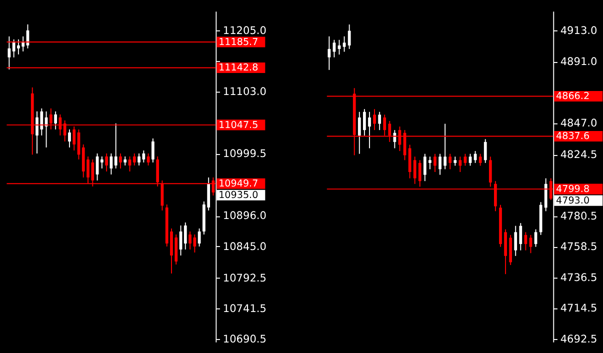 The height and width of the screenshot is (353, 603). I want to click on y-tick-label: 10845.0, so click(244, 246).